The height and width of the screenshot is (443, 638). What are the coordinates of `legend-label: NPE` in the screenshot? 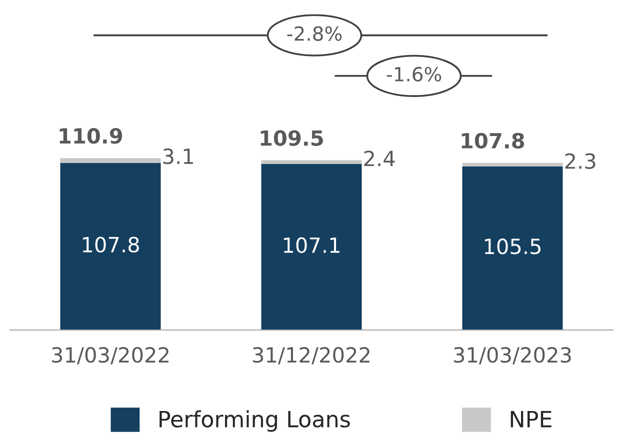 It's located at (531, 419).